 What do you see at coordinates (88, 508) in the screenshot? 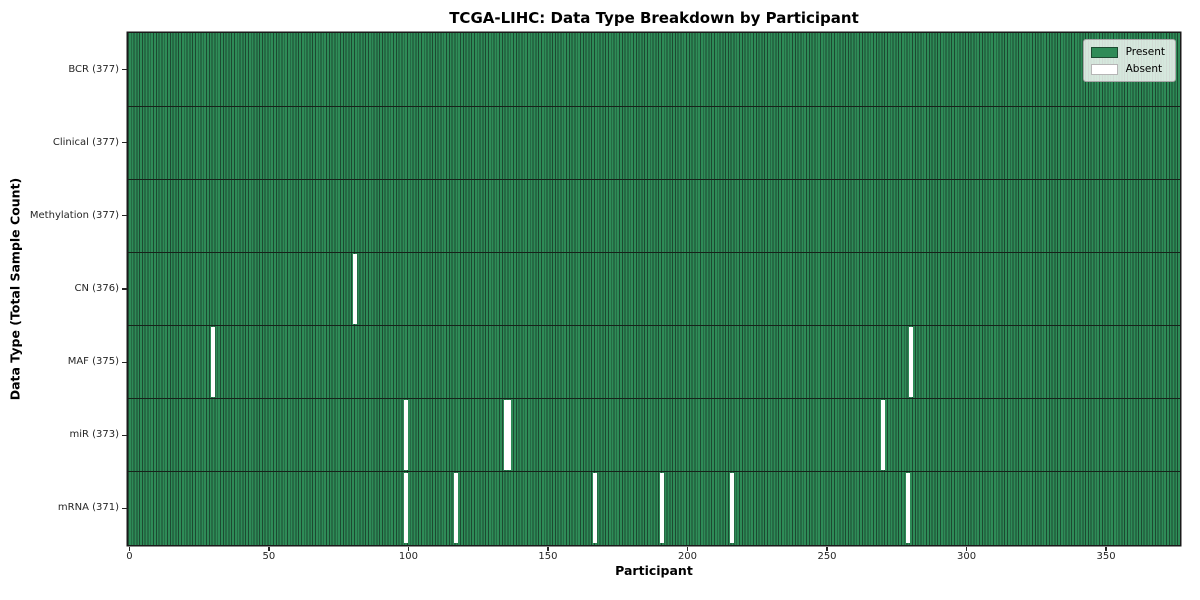
I see `y-tick-label: mRNA (371)` at bounding box center [88, 508].